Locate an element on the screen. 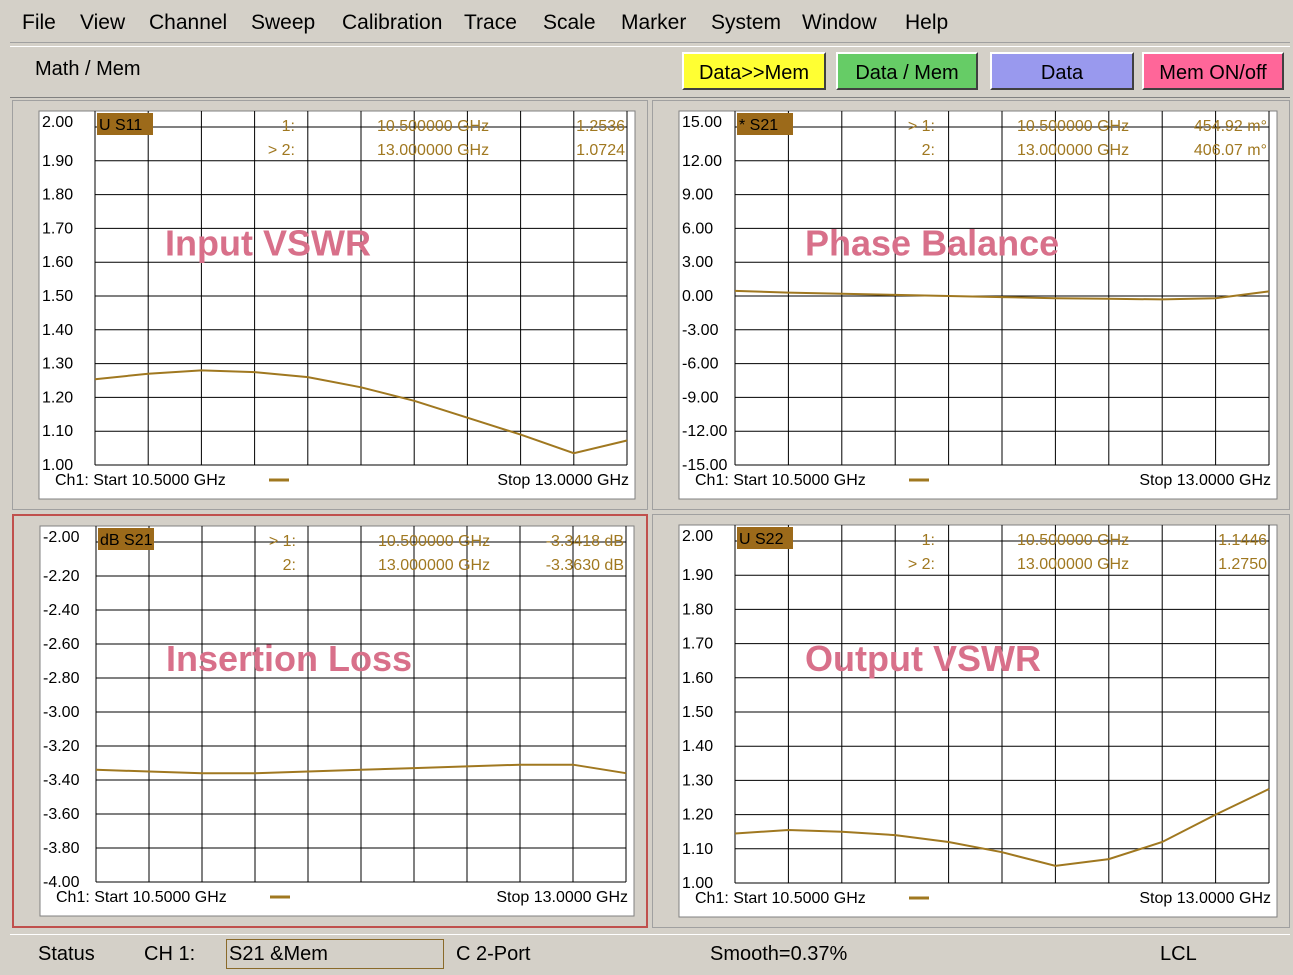 The image size is (1293, 975). y-tick-label: 6.00 is located at coordinates (697, 228).